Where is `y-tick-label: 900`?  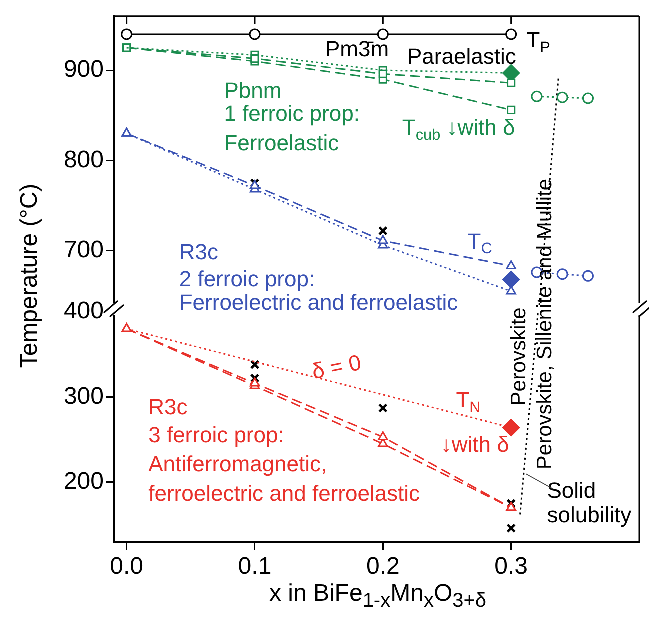 y-tick-label: 900 is located at coordinates (84, 70).